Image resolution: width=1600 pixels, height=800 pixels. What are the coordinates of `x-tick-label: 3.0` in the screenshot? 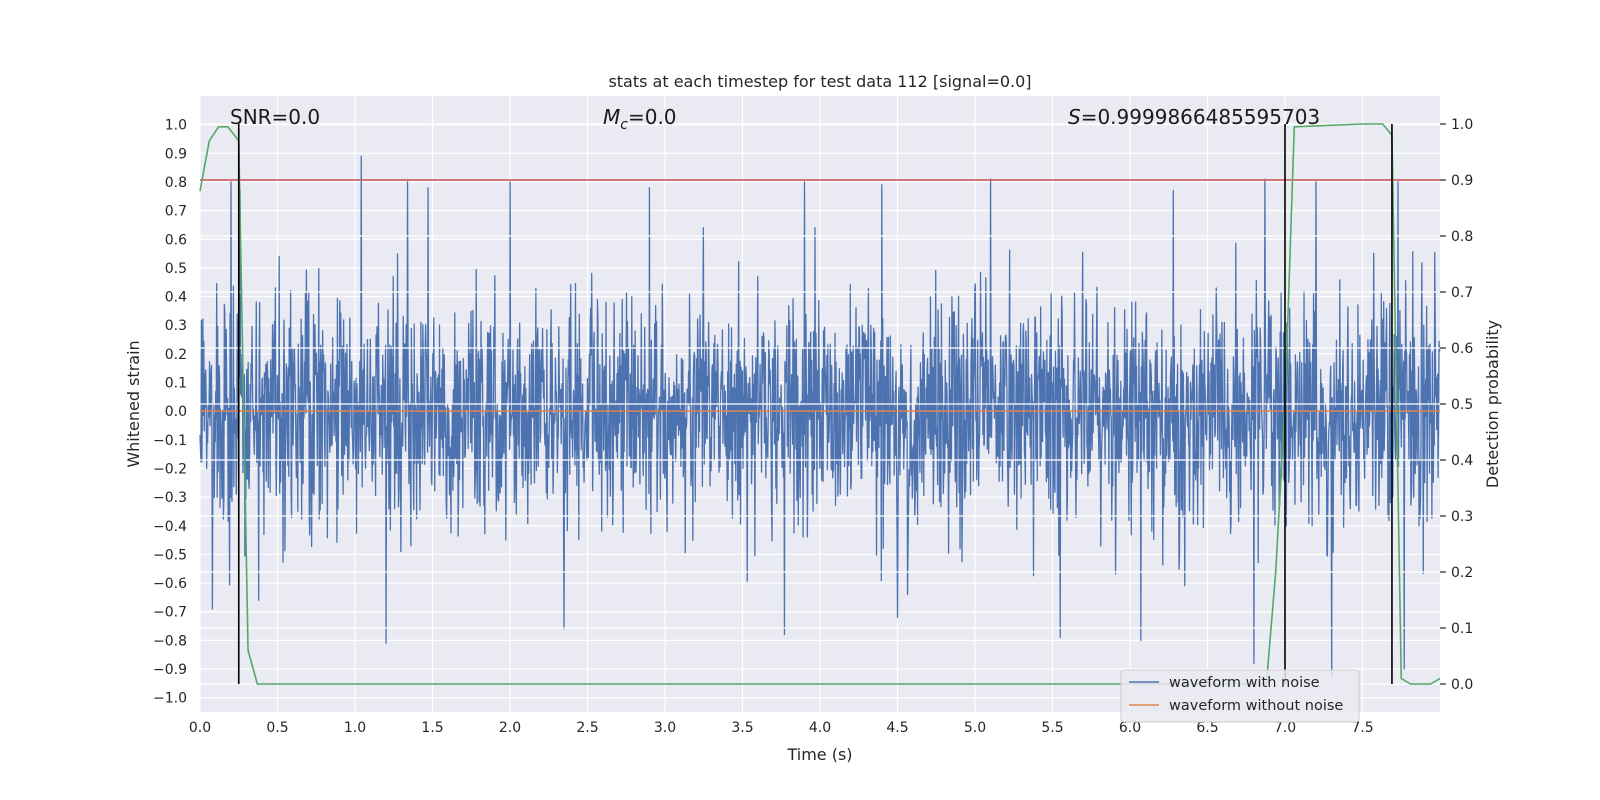 It's located at (665, 728).